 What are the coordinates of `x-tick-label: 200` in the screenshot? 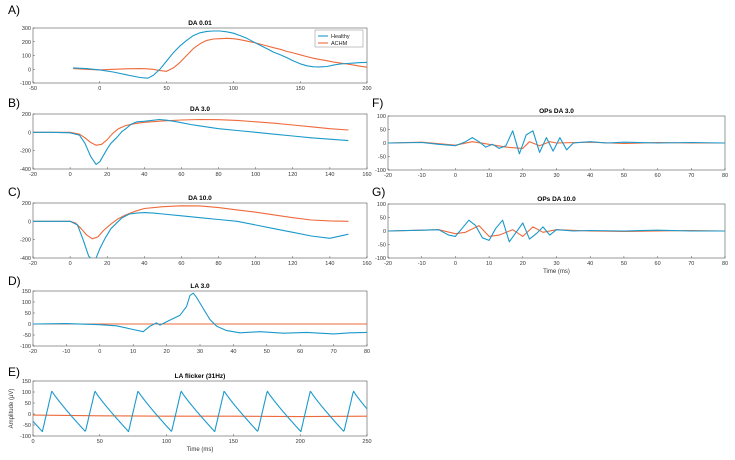 It's located at (366, 89).